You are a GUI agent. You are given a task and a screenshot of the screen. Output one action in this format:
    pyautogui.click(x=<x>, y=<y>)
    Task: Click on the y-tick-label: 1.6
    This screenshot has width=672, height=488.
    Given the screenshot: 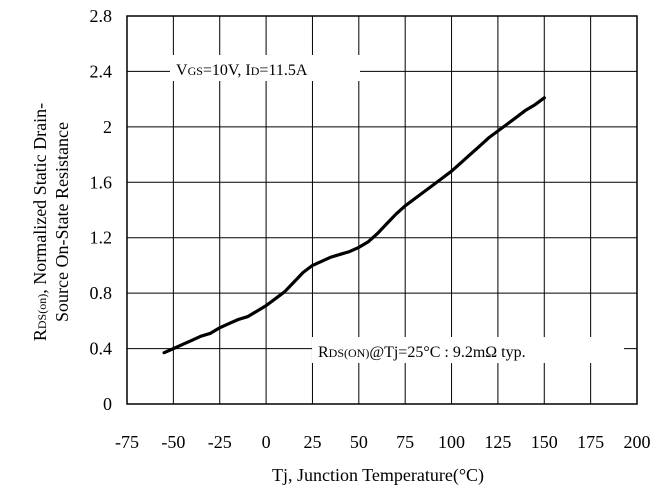 What is the action you would take?
    pyautogui.click(x=101, y=182)
    